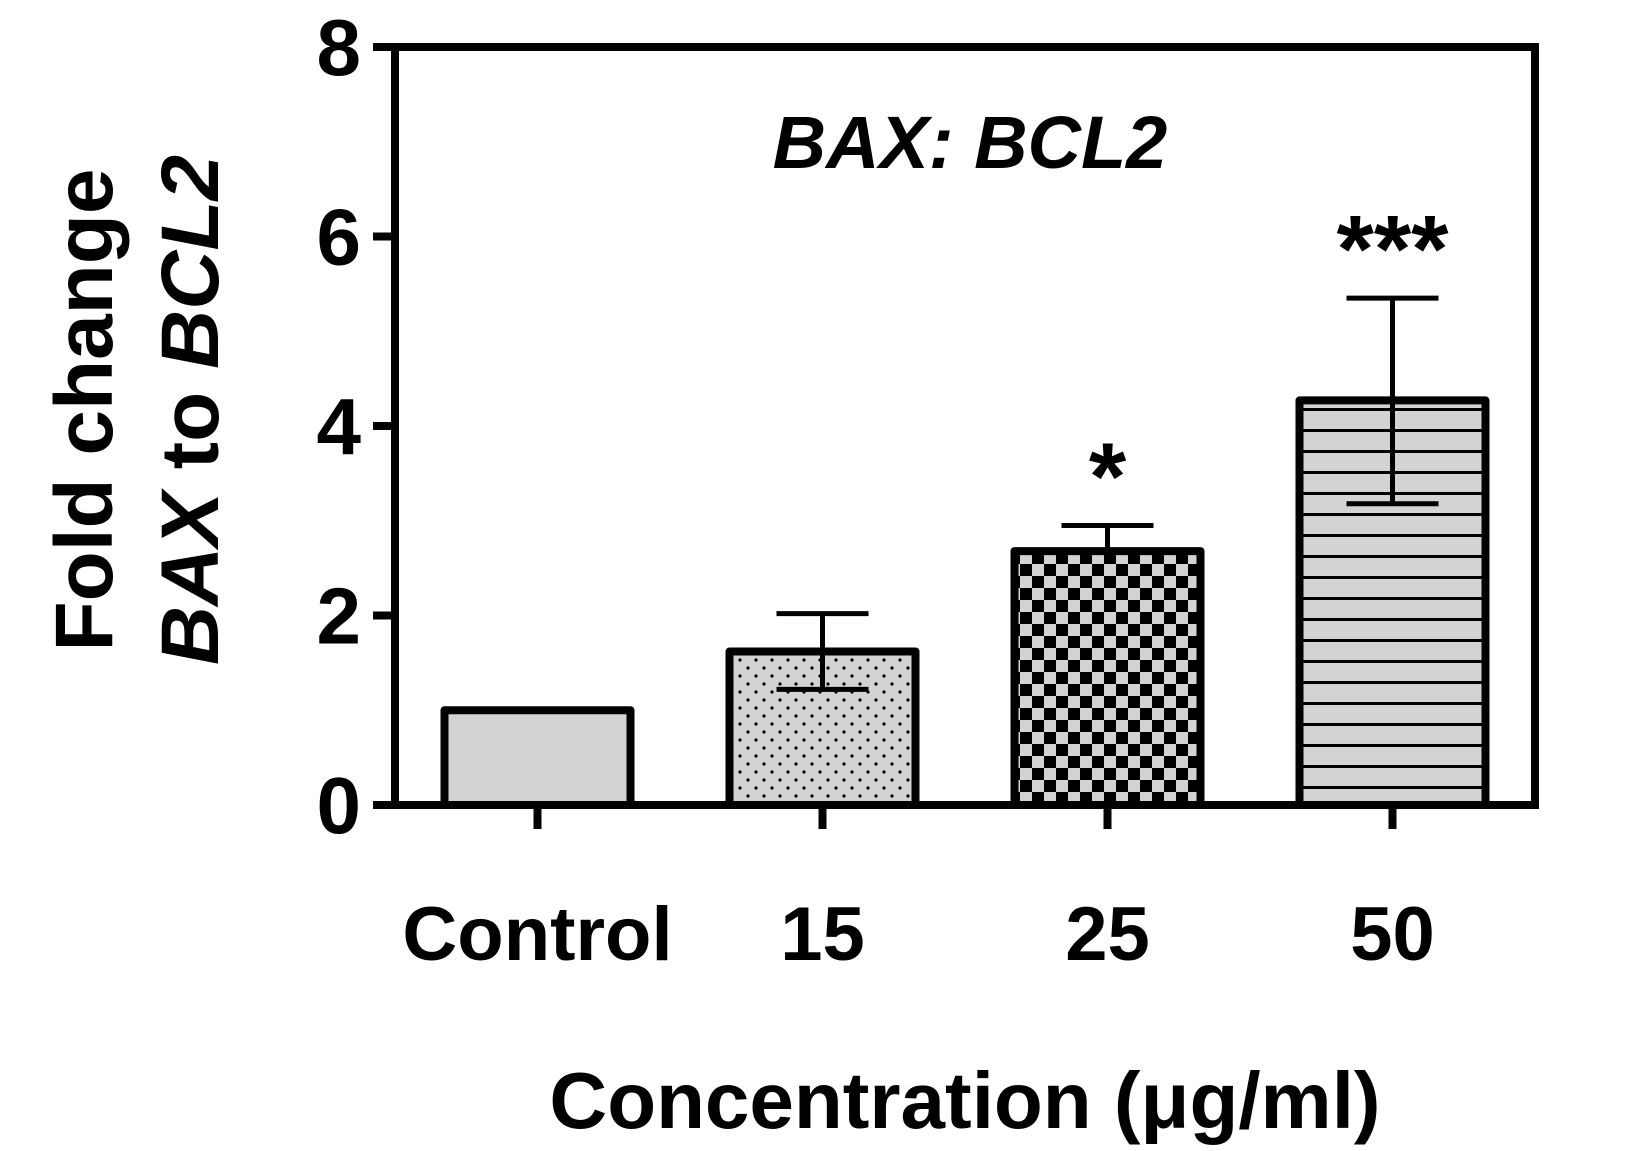  I want to click on x-tick-label-50: 50, so click(1392, 934).